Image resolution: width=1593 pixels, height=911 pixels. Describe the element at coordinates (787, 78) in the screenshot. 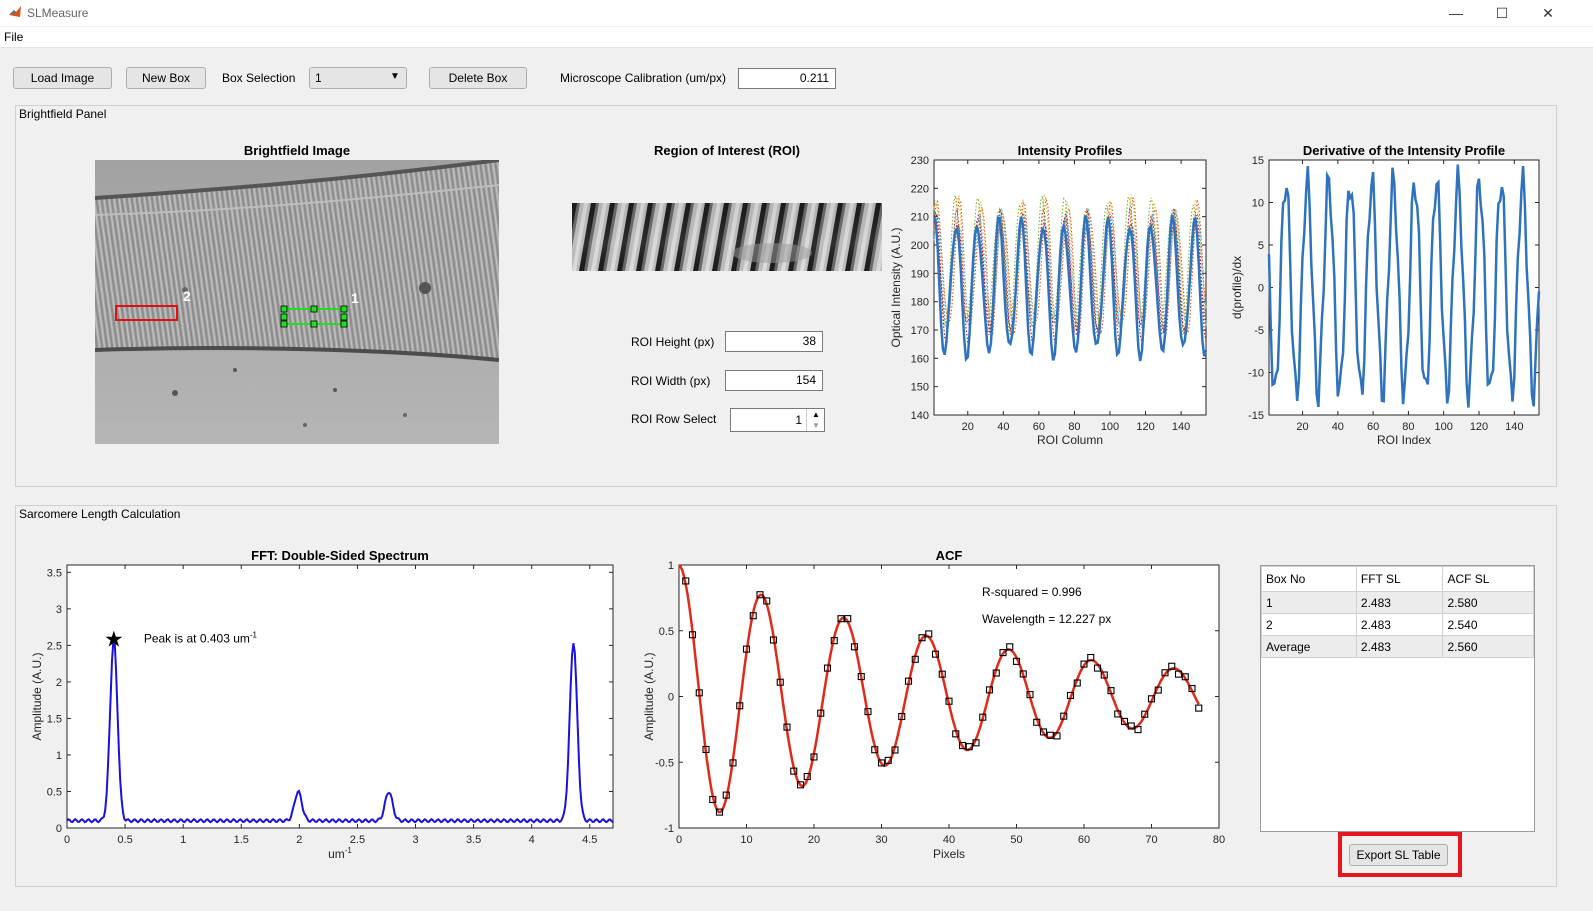

I see `calibration-field: 0.211` at that location.